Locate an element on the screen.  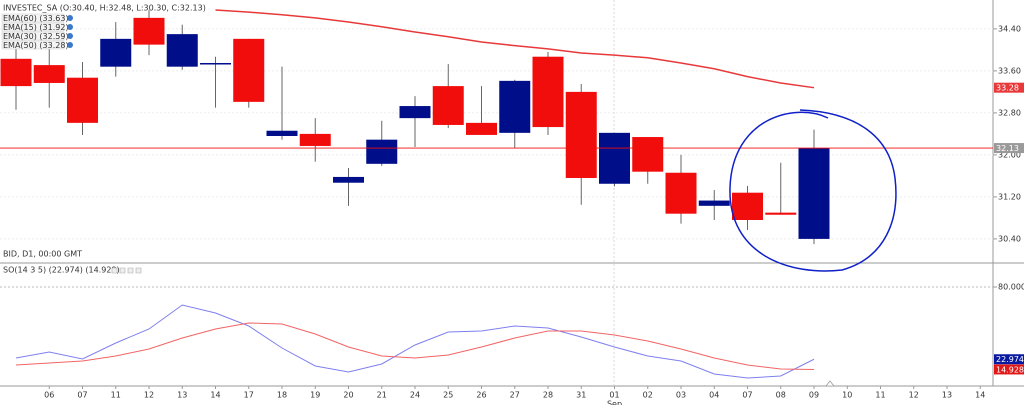
y-tick-label: 32.80 is located at coordinates (1009, 112).